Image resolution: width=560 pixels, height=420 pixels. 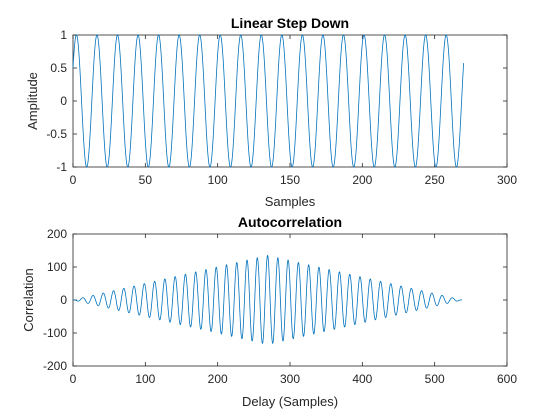 I want to click on top-y-tick-label: 0, so click(x=63, y=101).